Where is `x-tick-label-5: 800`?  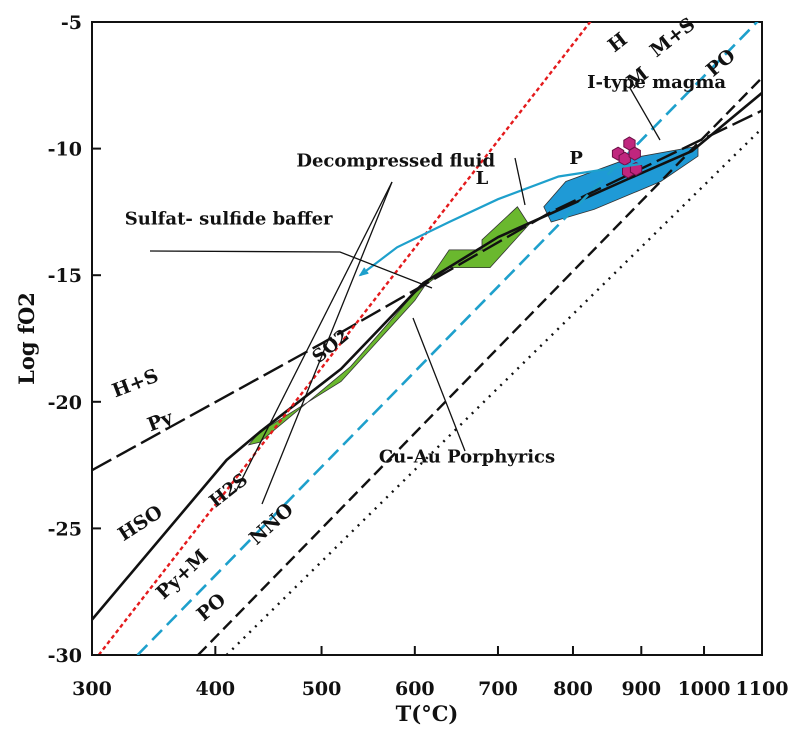
x-tick-label-5: 800 is located at coordinates (573, 689).